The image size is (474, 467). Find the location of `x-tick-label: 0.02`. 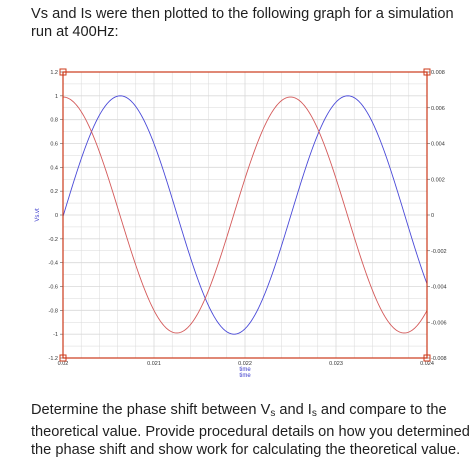

x-tick-label: 0.02 is located at coordinates (63, 364).